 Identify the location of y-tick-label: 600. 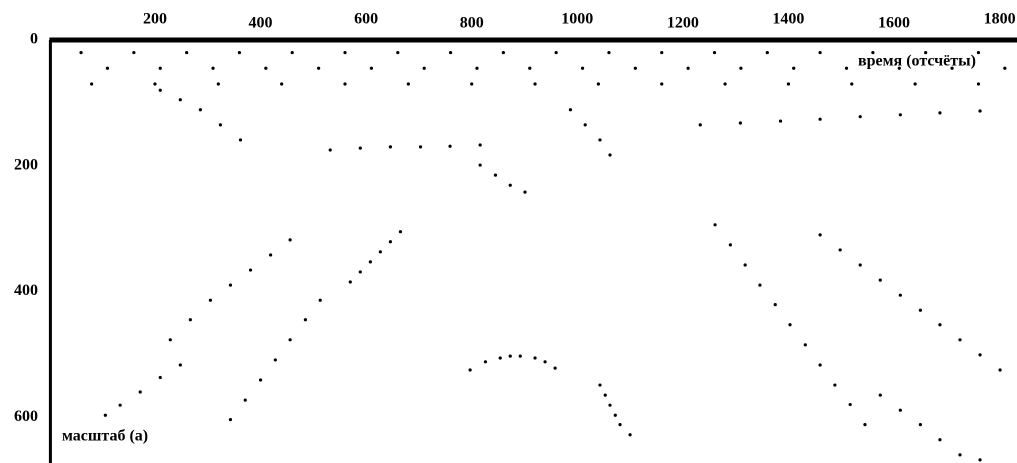
(26, 416).